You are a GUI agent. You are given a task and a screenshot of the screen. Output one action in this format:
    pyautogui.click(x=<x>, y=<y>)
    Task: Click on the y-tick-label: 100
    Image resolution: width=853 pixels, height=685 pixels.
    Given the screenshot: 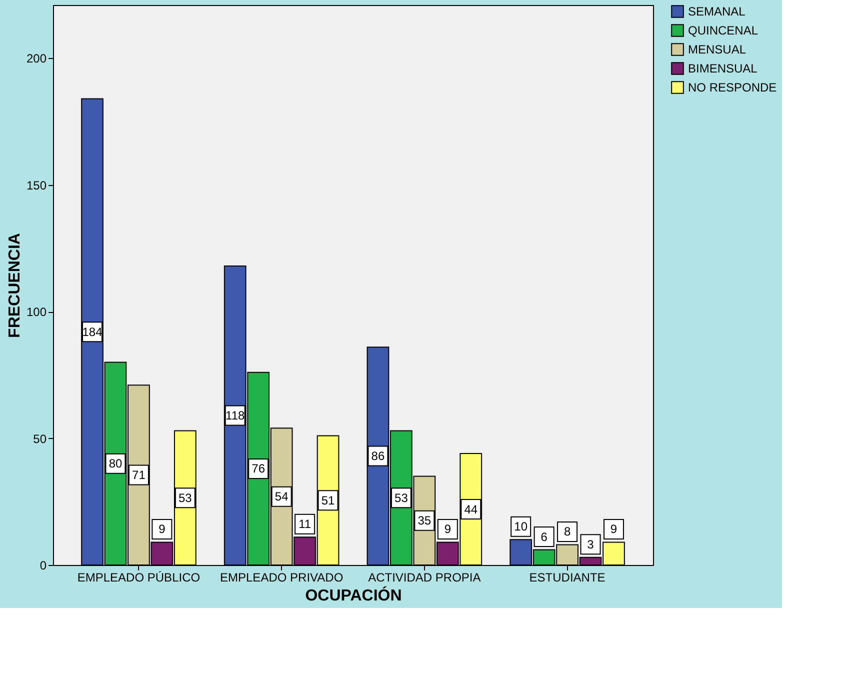 What is the action you would take?
    pyautogui.click(x=36, y=312)
    